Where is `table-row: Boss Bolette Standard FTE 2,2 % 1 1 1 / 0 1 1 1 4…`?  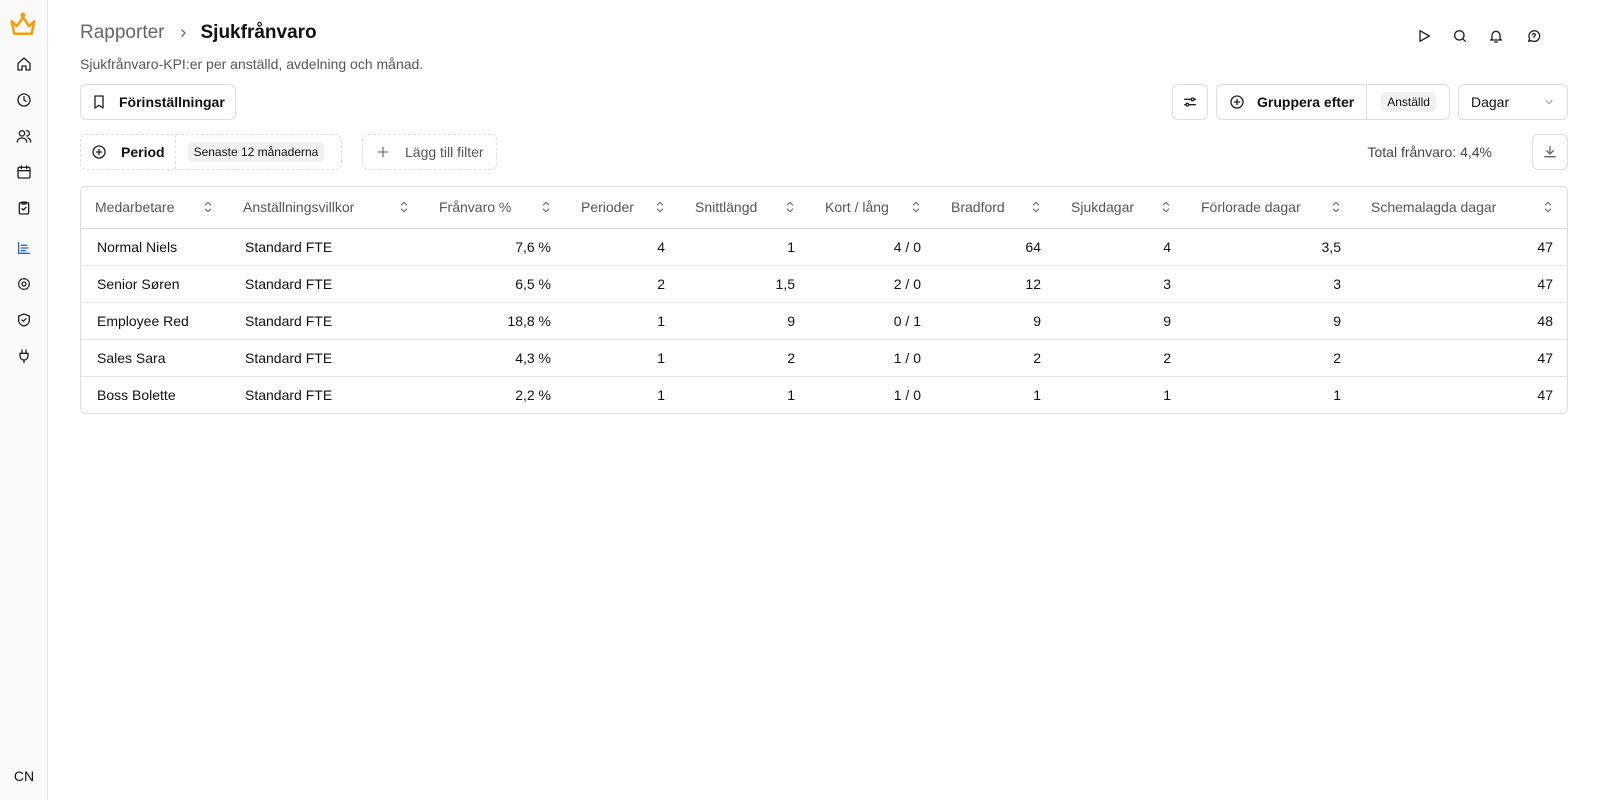
table-row: Boss Bolette Standard FTE 2,2 % 1 1 1 / 0 1 1 1 4… is located at coordinates (824, 394).